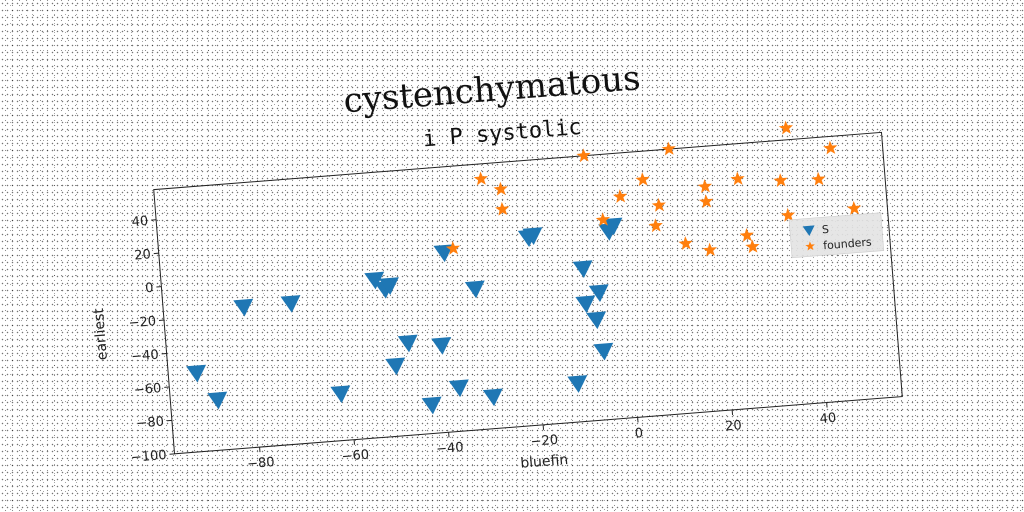  I want to click on legend-label-founders: founders, so click(848, 243).